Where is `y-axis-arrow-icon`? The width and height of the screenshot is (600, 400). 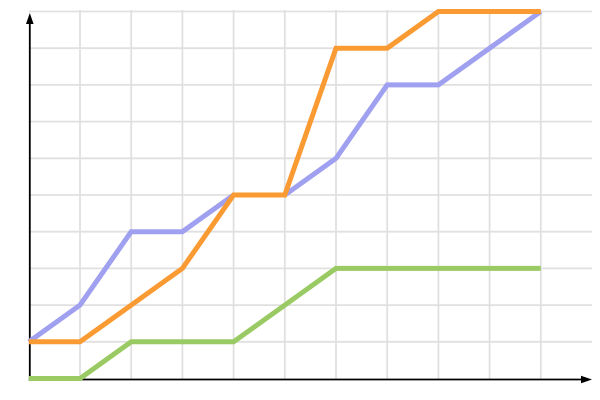 y-axis-arrow-icon is located at coordinates (30, 18).